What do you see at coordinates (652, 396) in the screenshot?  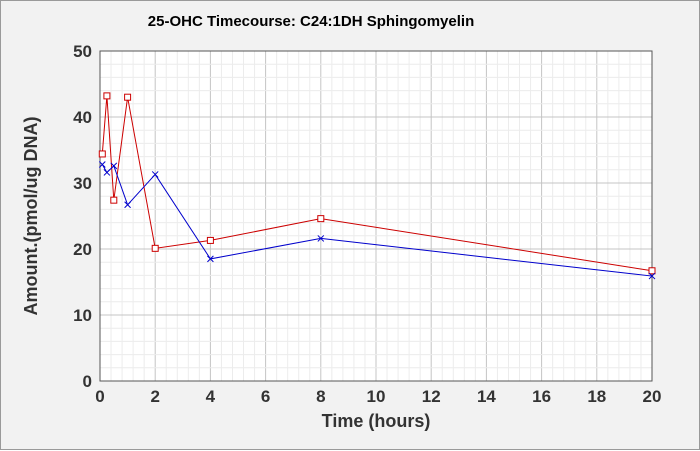 I see `x-tick-label: 20` at bounding box center [652, 396].